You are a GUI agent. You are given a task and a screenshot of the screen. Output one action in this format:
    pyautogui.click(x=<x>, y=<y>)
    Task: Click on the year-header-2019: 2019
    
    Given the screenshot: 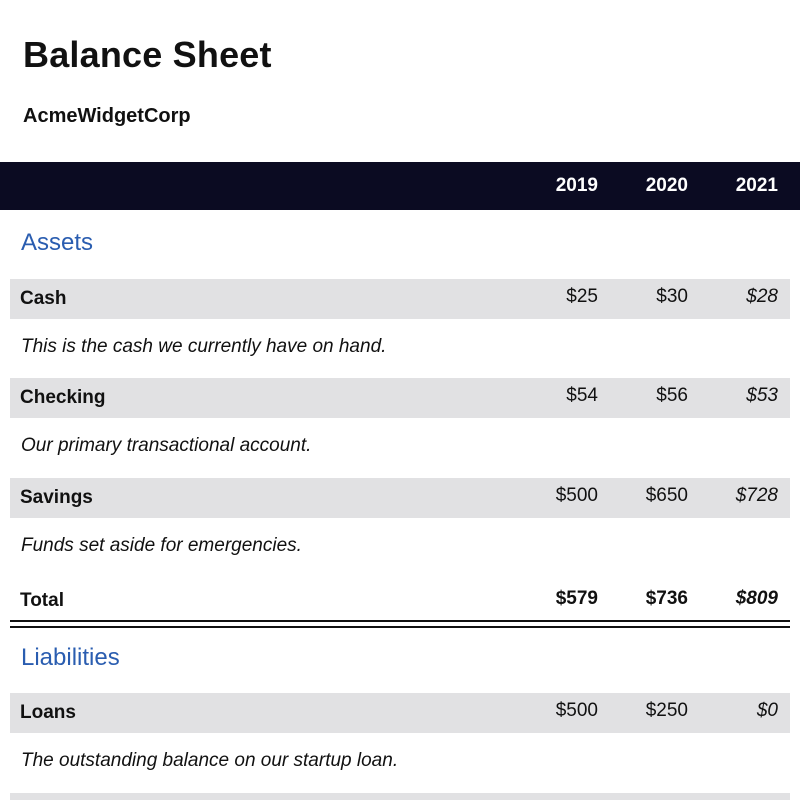 What is the action you would take?
    pyautogui.click(x=576, y=185)
    